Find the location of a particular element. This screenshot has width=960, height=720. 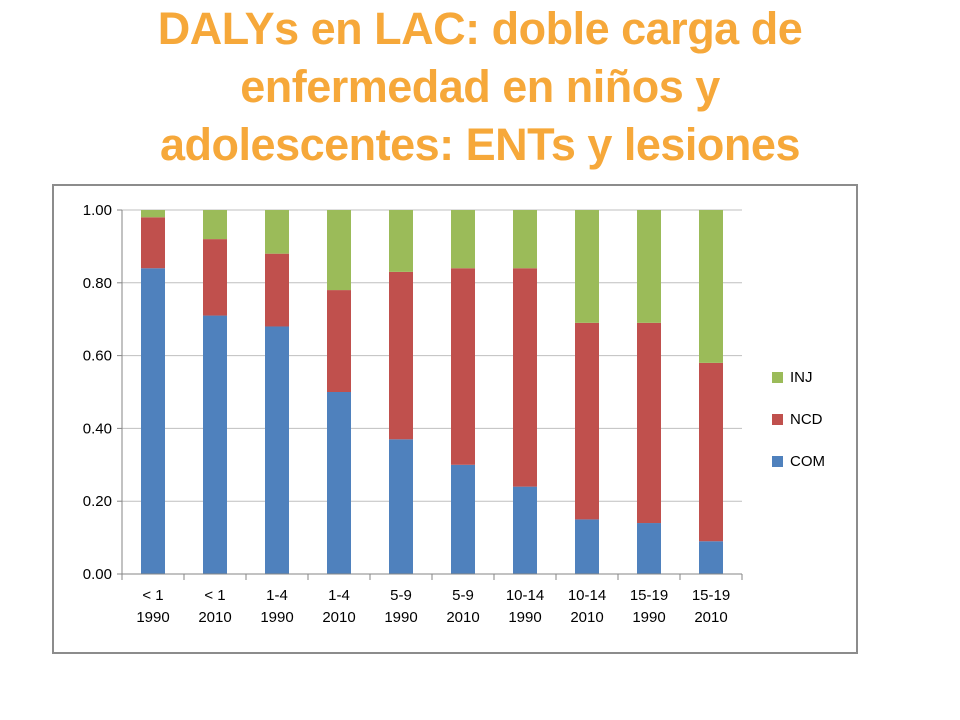

y-tick-label: 0.40 is located at coordinates (97, 428).